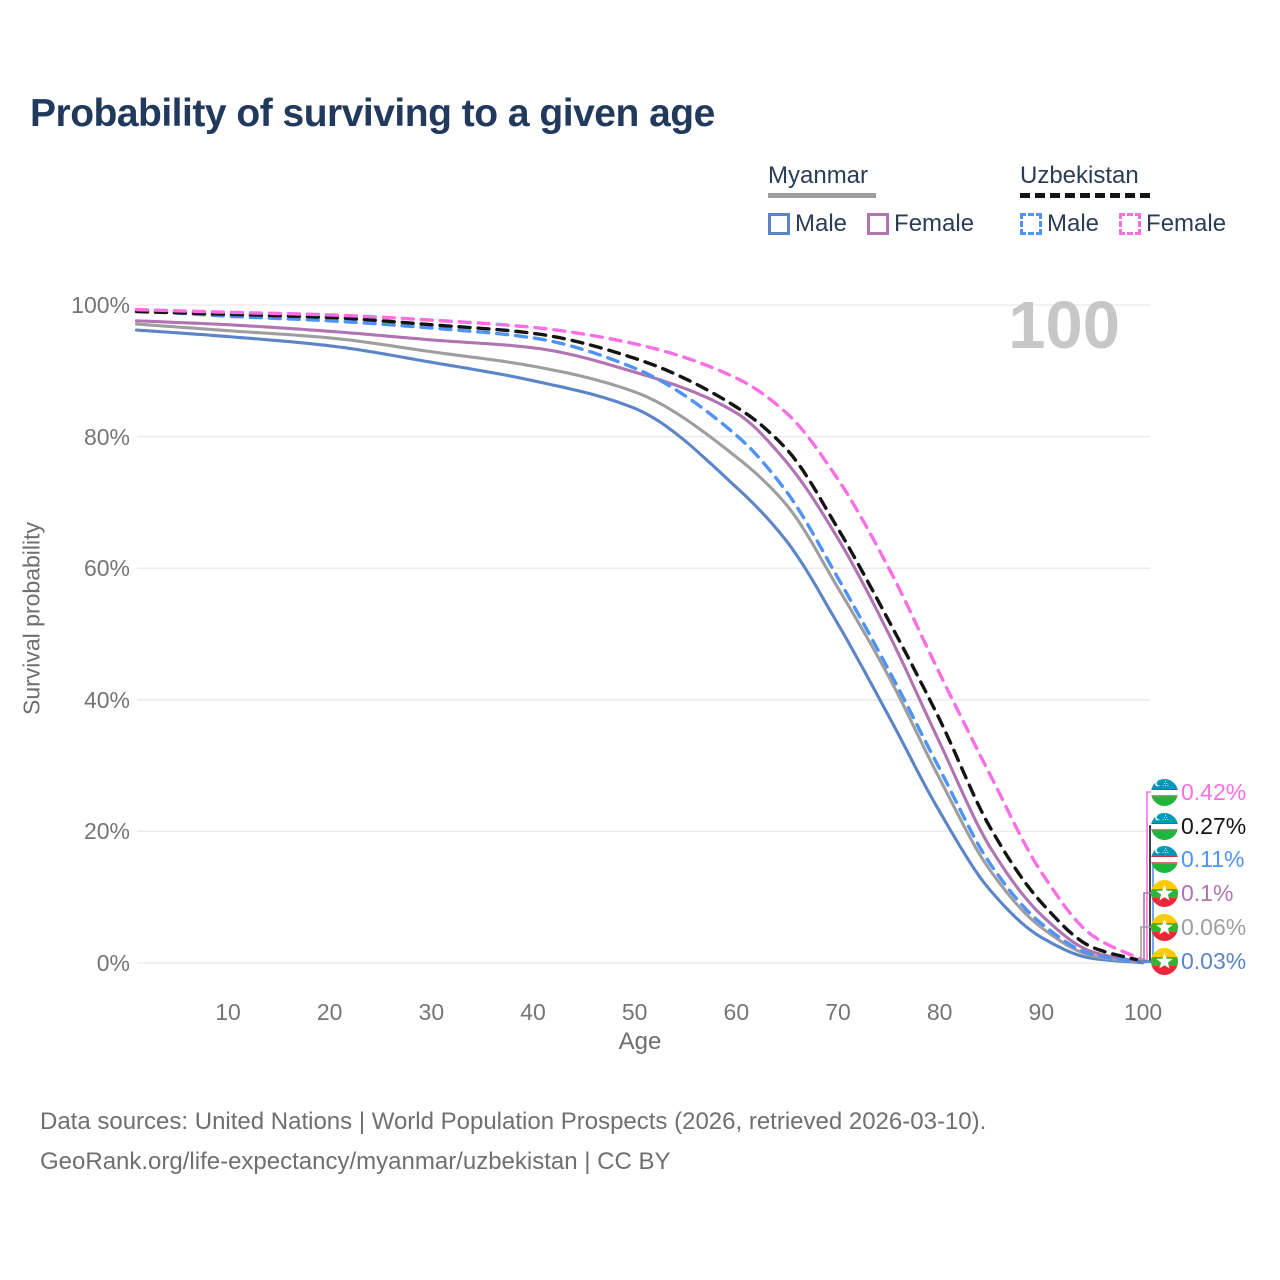 This screenshot has width=1280, height=1280. What do you see at coordinates (634, 1012) in the screenshot?
I see `x-tick-50: 50` at bounding box center [634, 1012].